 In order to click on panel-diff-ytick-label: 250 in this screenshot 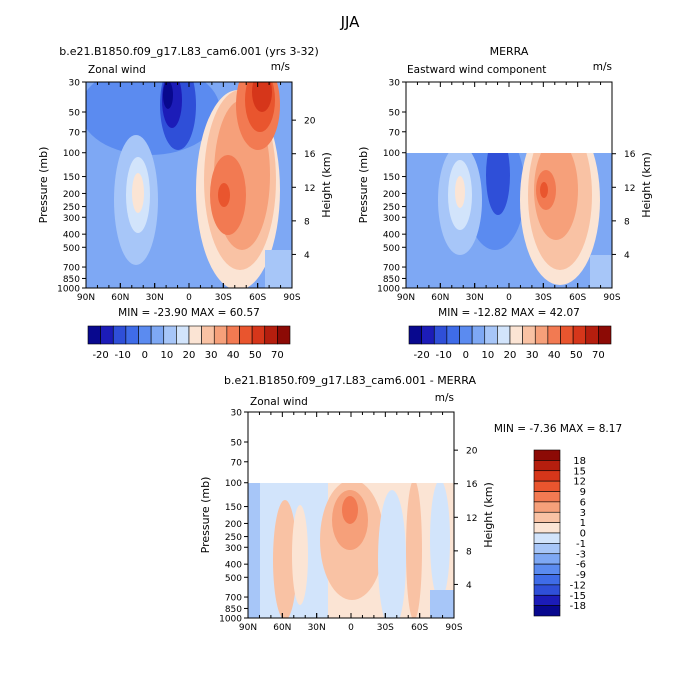, I will do `click(233, 538)`.